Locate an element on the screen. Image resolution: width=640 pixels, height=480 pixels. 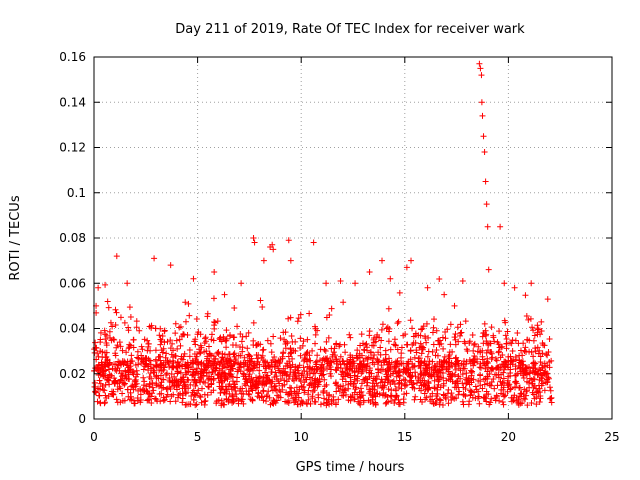
x-tick-label: 15 is located at coordinates (404, 437).